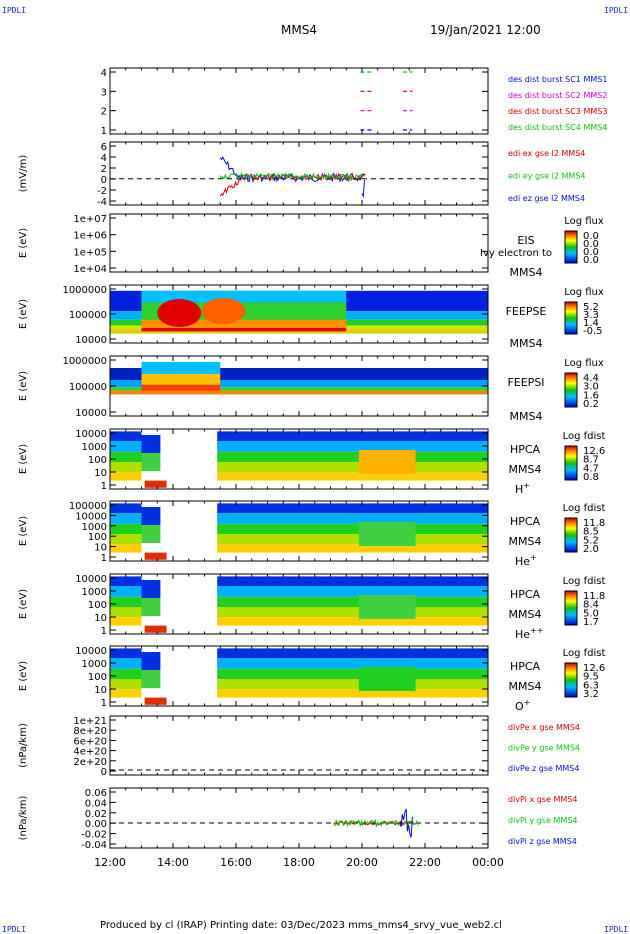 The image size is (630, 934). What do you see at coordinates (591, 694) in the screenshot?
I see `colorbar-value: 3.2` at bounding box center [591, 694].